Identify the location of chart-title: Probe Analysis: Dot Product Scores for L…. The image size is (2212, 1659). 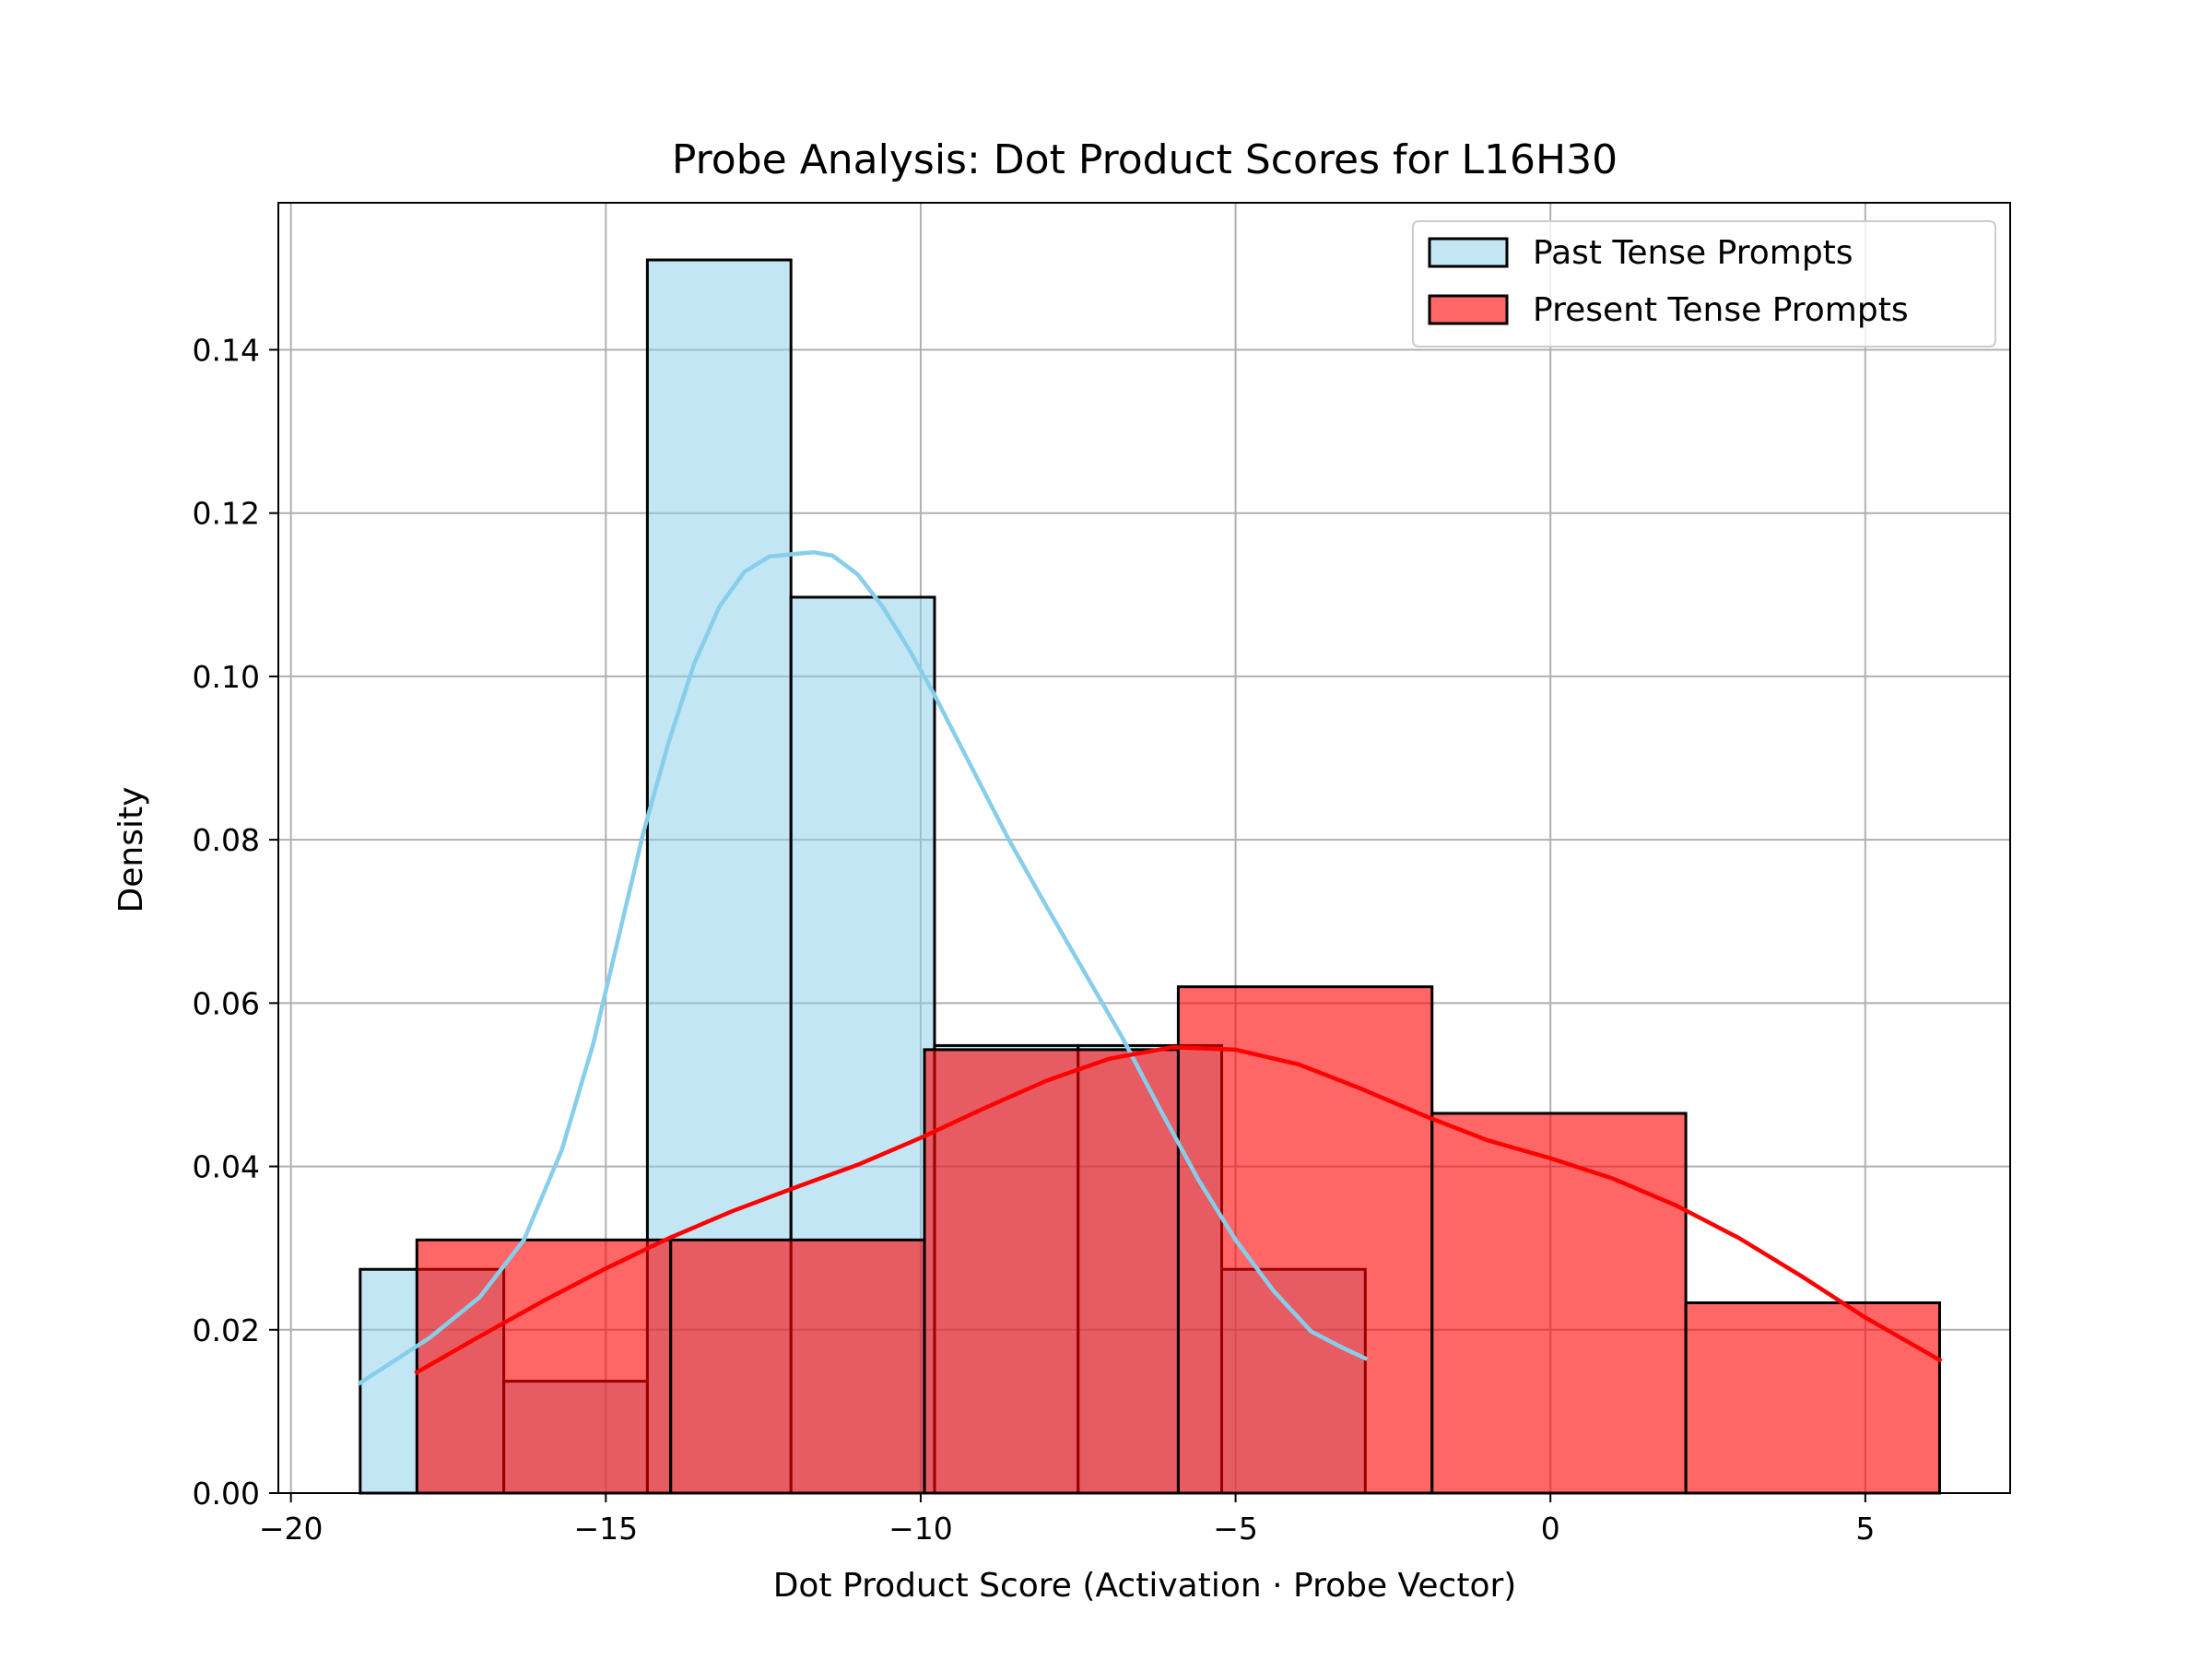
(1145, 159).